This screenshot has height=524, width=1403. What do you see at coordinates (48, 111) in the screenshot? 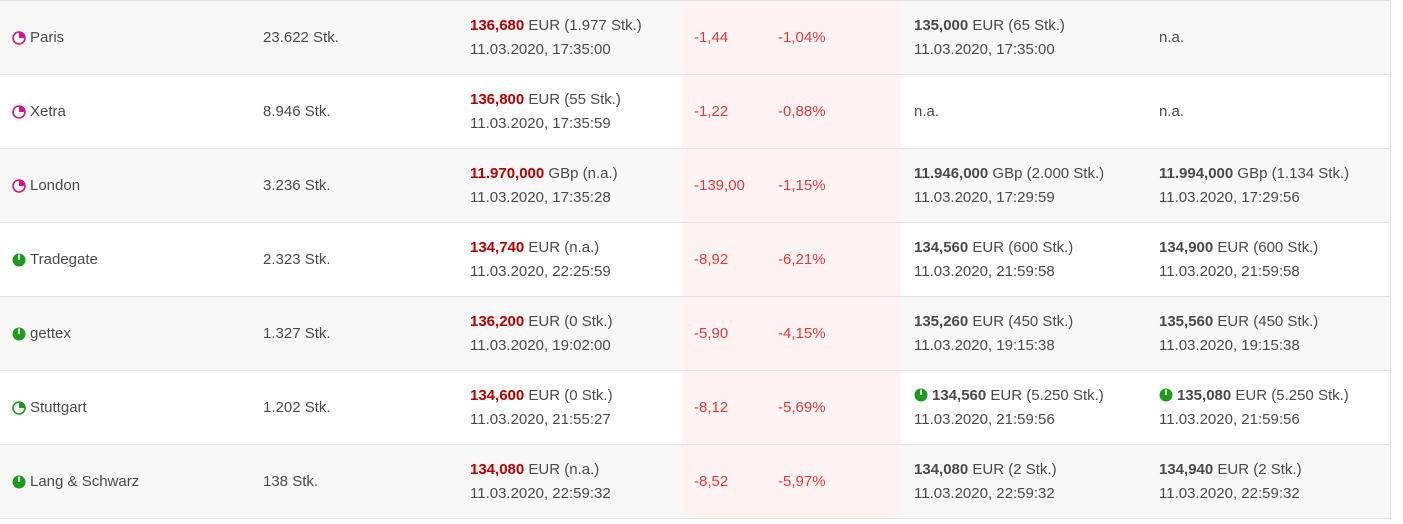
I see `venue-name: Xetra` at bounding box center [48, 111].